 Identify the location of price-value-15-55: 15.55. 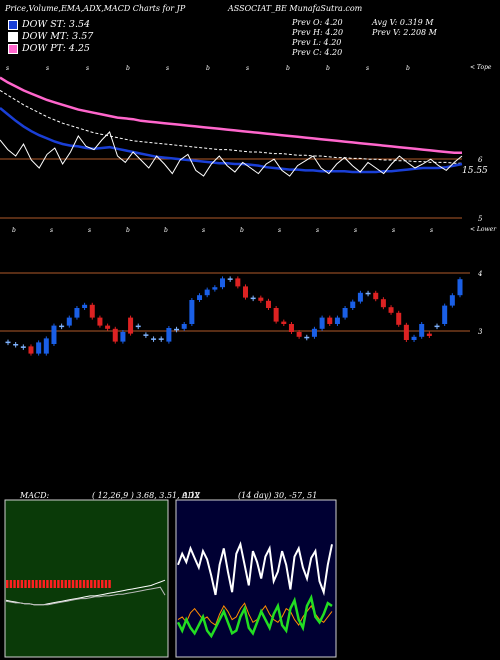
(475, 171).